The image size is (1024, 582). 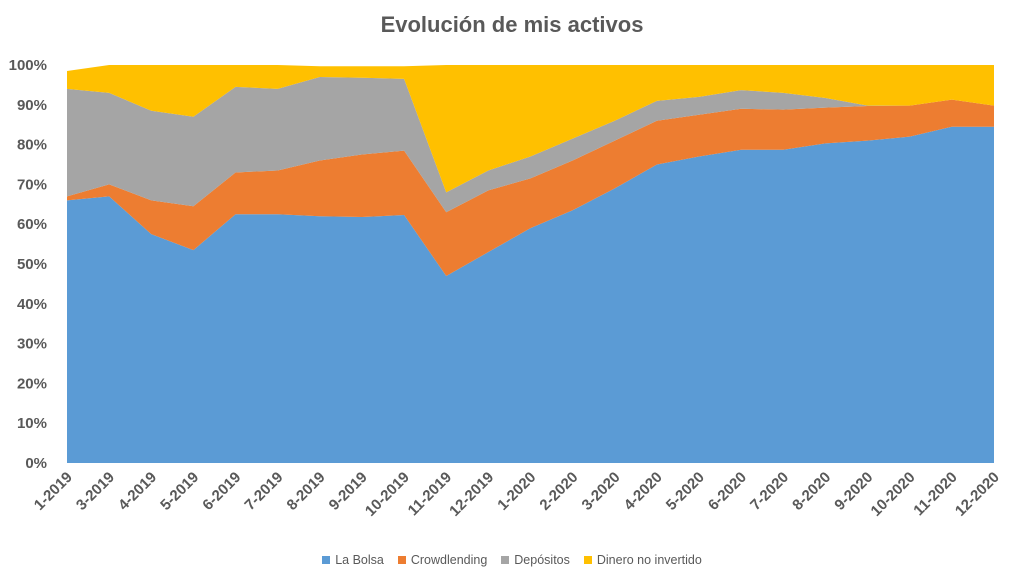 What do you see at coordinates (643, 491) in the screenshot?
I see `x-tick-label: 4-2020` at bounding box center [643, 491].